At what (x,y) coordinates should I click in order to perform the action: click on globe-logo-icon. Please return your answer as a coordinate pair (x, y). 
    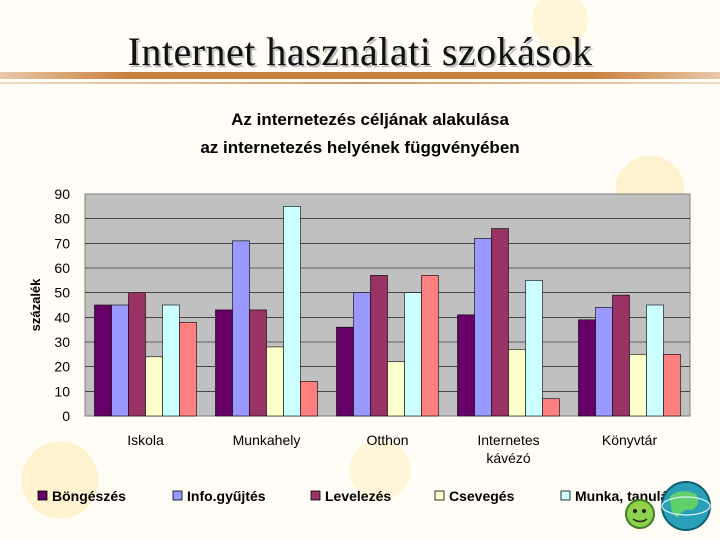
    Looking at the image, I should click on (668, 506).